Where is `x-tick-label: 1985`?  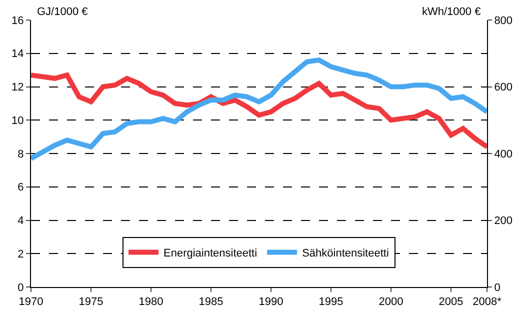
x-tick-label: 1985 is located at coordinates (211, 302).